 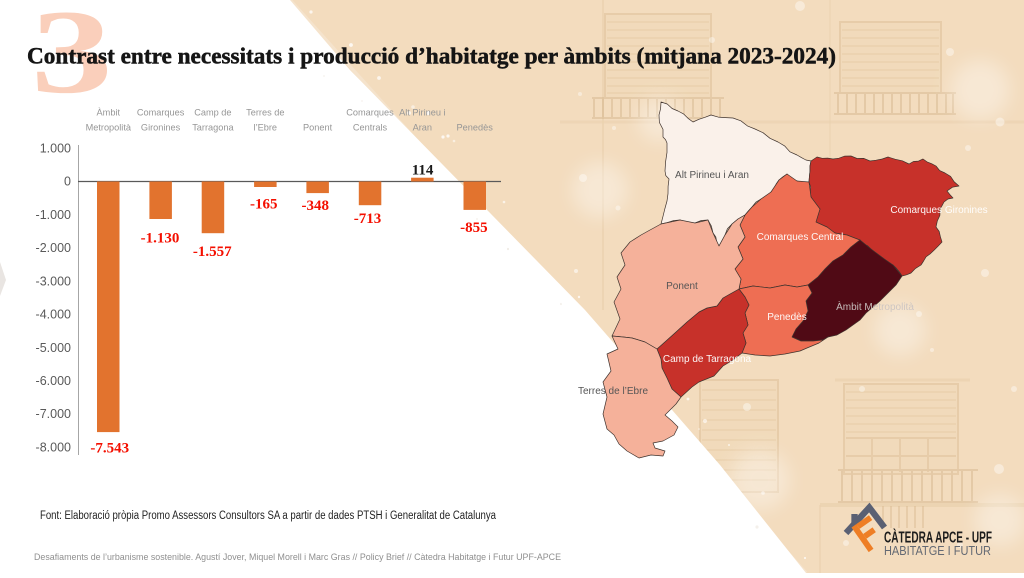 What do you see at coordinates (109, 113) in the screenshot?
I see `svg-text: Àmbit` at bounding box center [109, 113].